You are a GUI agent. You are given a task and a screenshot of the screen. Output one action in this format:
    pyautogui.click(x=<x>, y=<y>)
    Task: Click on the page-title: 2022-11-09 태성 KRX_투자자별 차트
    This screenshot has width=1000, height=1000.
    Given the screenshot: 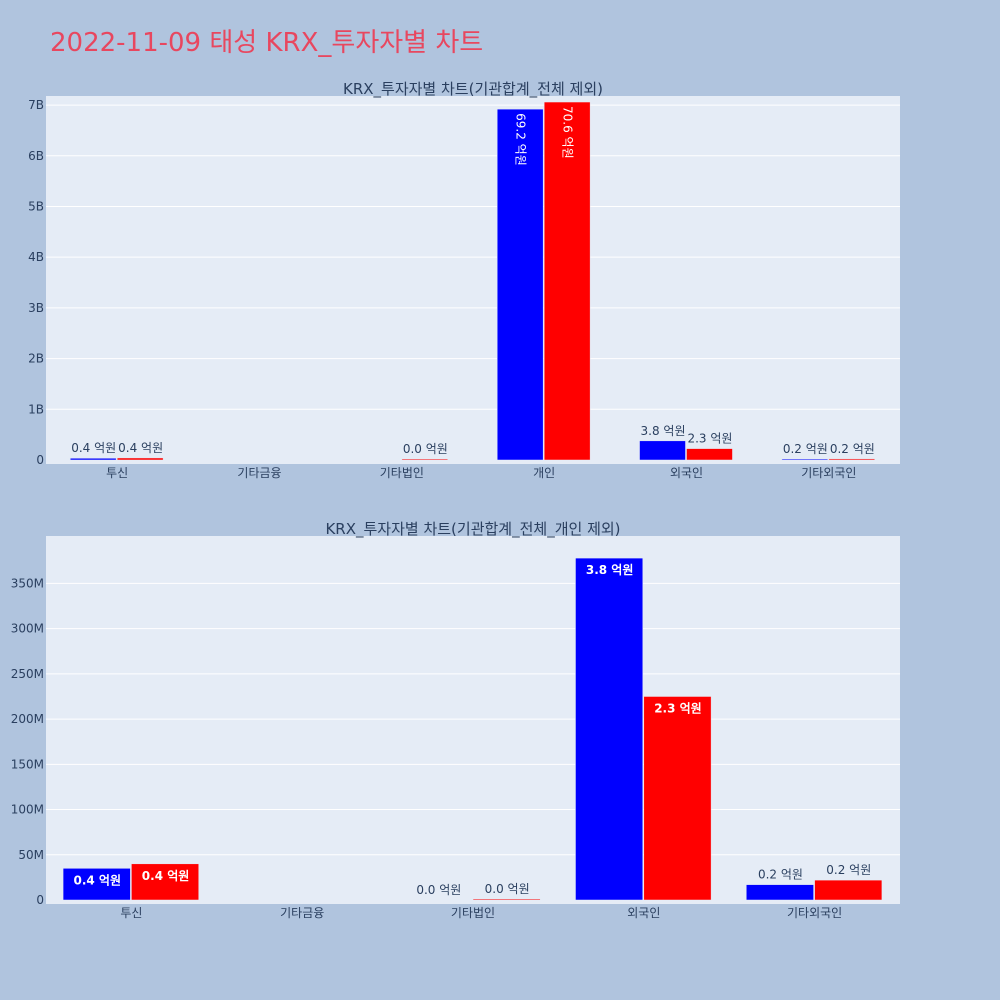 What is the action you would take?
    pyautogui.click(x=267, y=43)
    